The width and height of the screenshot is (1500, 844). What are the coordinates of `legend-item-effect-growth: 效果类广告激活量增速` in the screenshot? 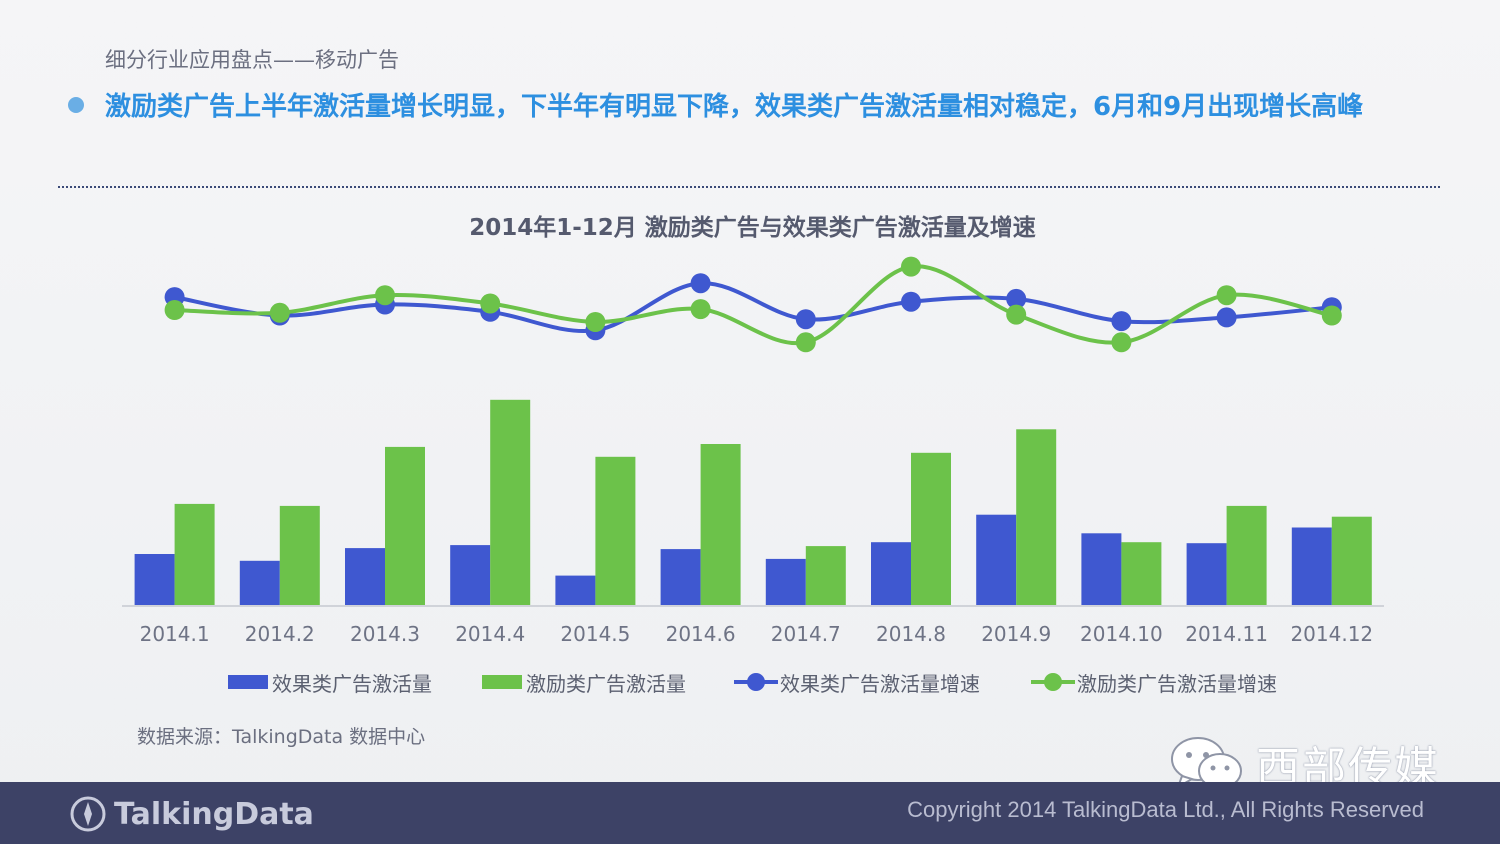 It's located at (857, 682).